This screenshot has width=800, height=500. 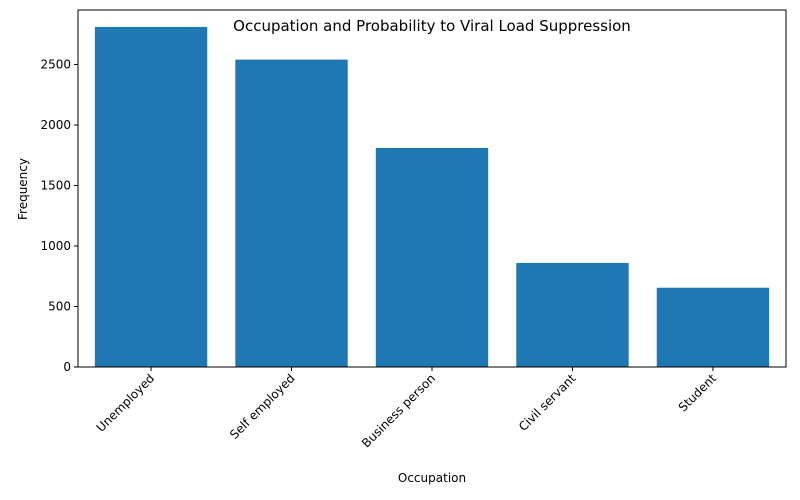 What do you see at coordinates (55, 64) in the screenshot?
I see `y-tick-label: 2500` at bounding box center [55, 64].